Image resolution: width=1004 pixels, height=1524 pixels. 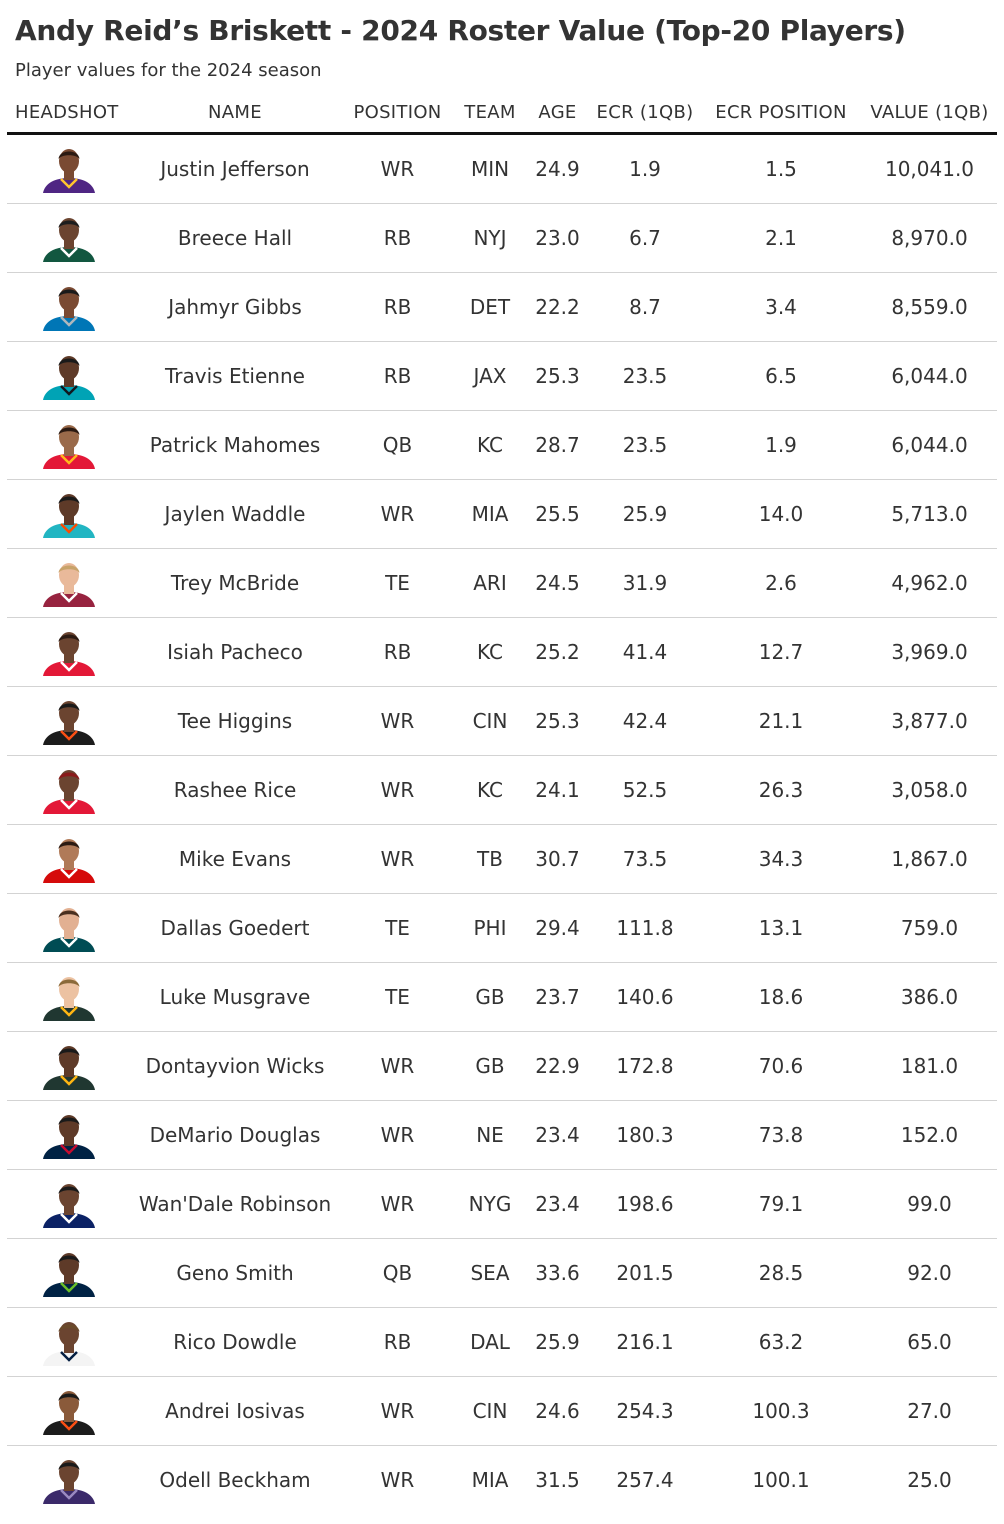 I want to click on cell-ecr-position: 73.8, so click(x=781, y=1135).